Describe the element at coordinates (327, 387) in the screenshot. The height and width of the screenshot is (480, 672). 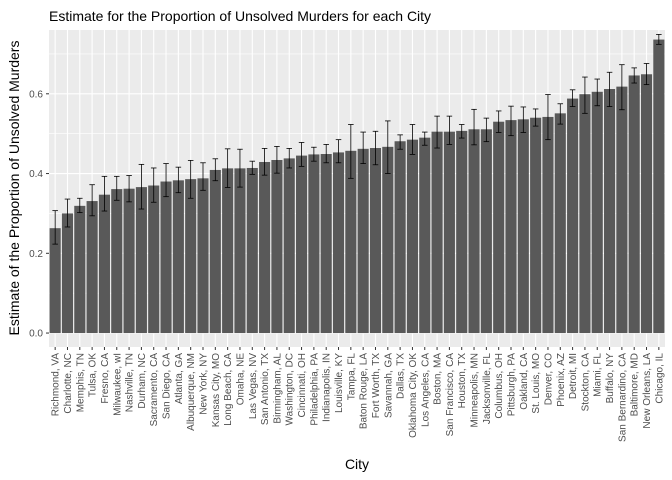
I see `x-tick-label: Indianapolis, IN` at that location.